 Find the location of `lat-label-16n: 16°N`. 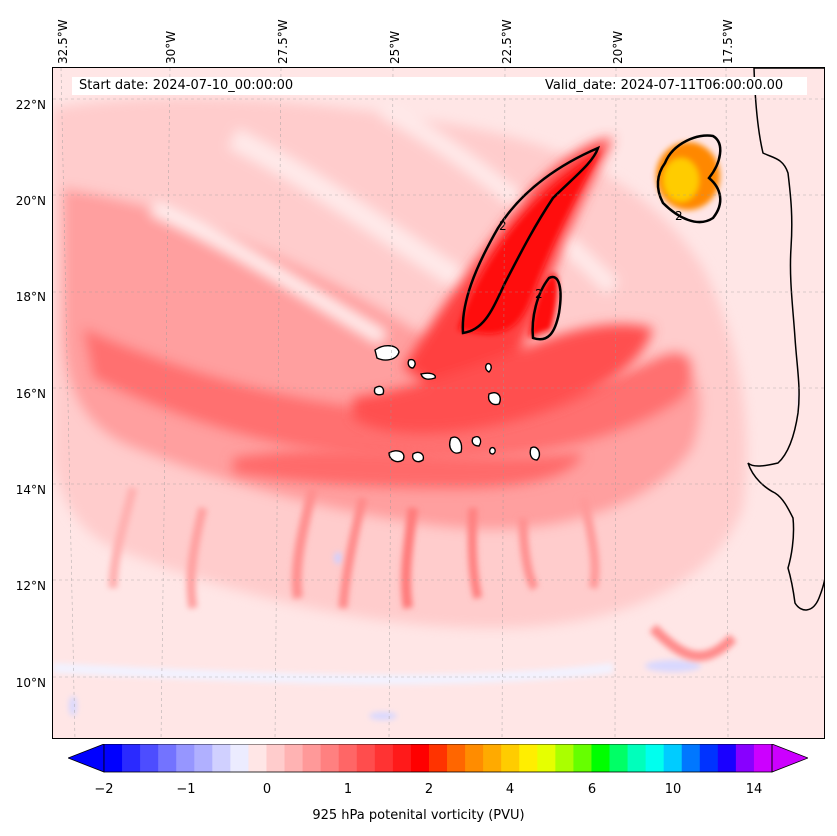

lat-label-16n: 16°N is located at coordinates (30, 394).